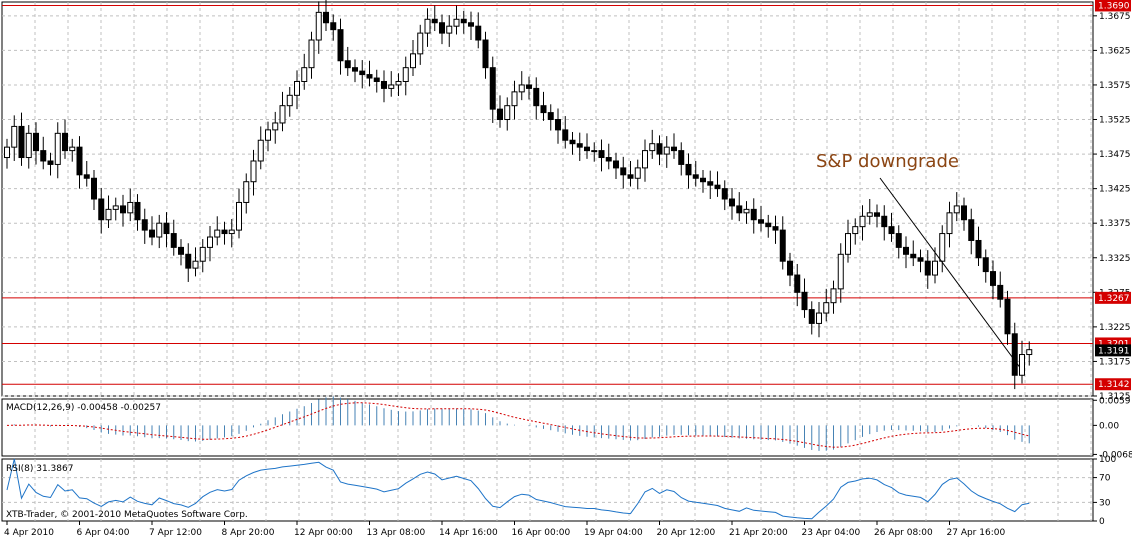 The height and width of the screenshot is (539, 1132). I want to click on price-tick-label: 1.3525, so click(1115, 121).